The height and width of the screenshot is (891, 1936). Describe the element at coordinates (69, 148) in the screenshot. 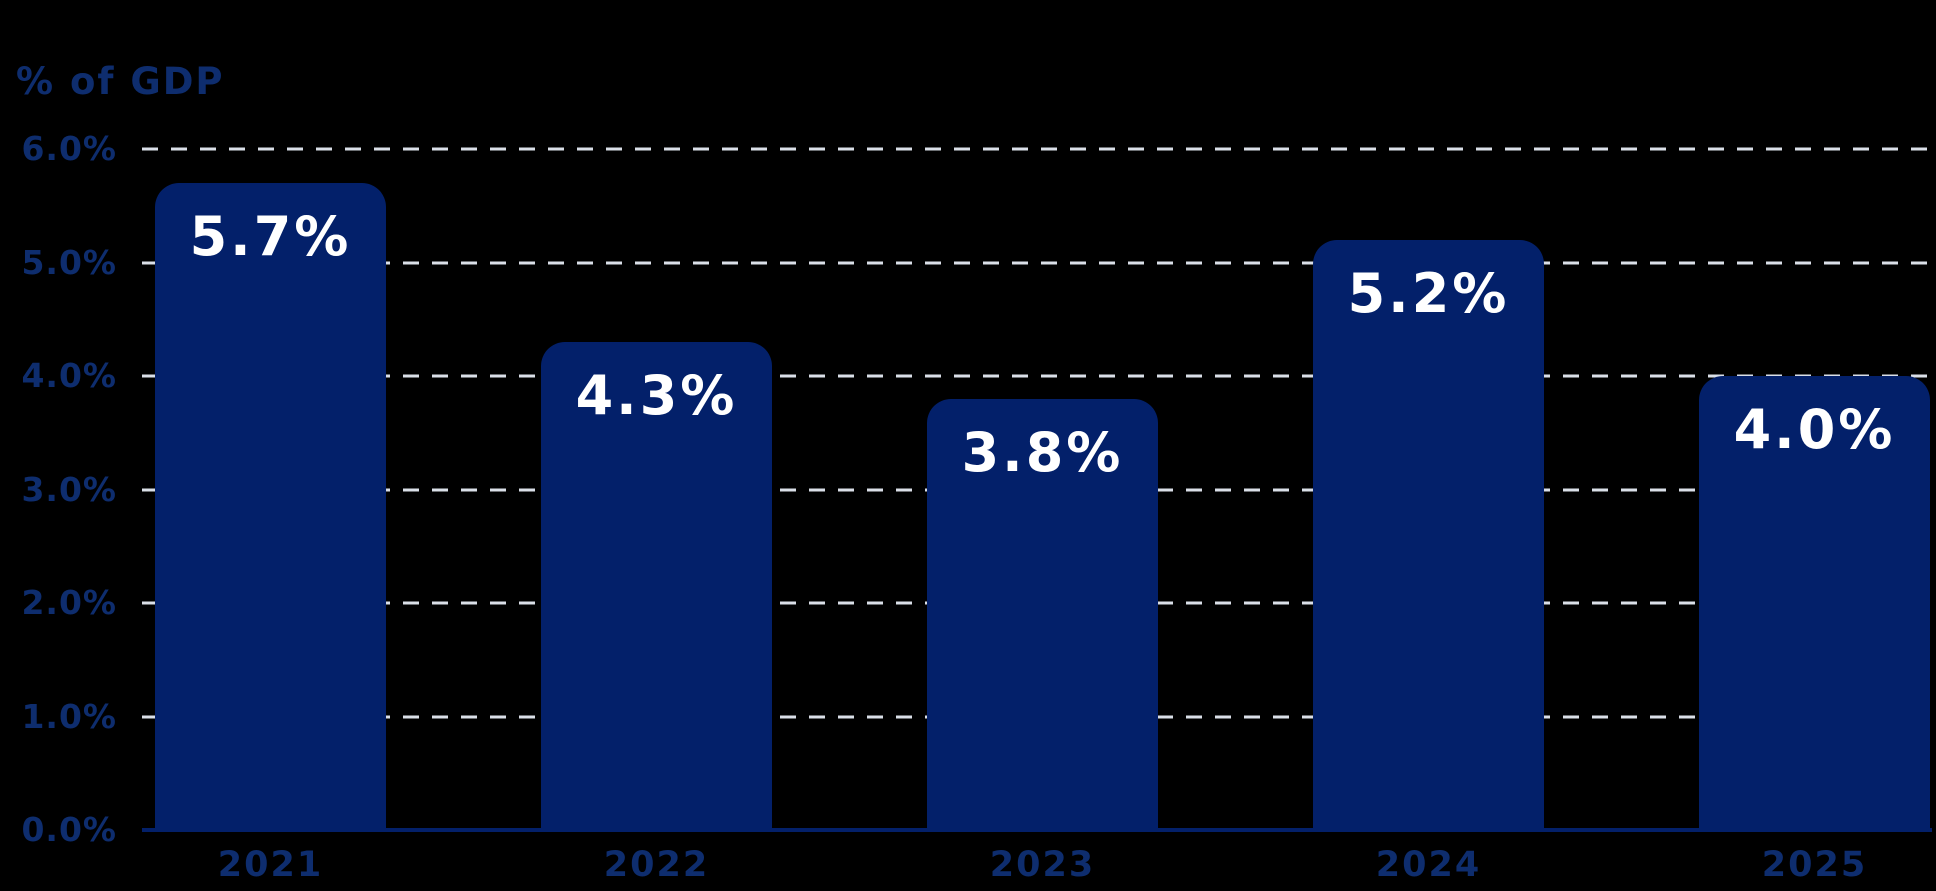

I see `y-axis-tick-label: 6.0%` at that location.